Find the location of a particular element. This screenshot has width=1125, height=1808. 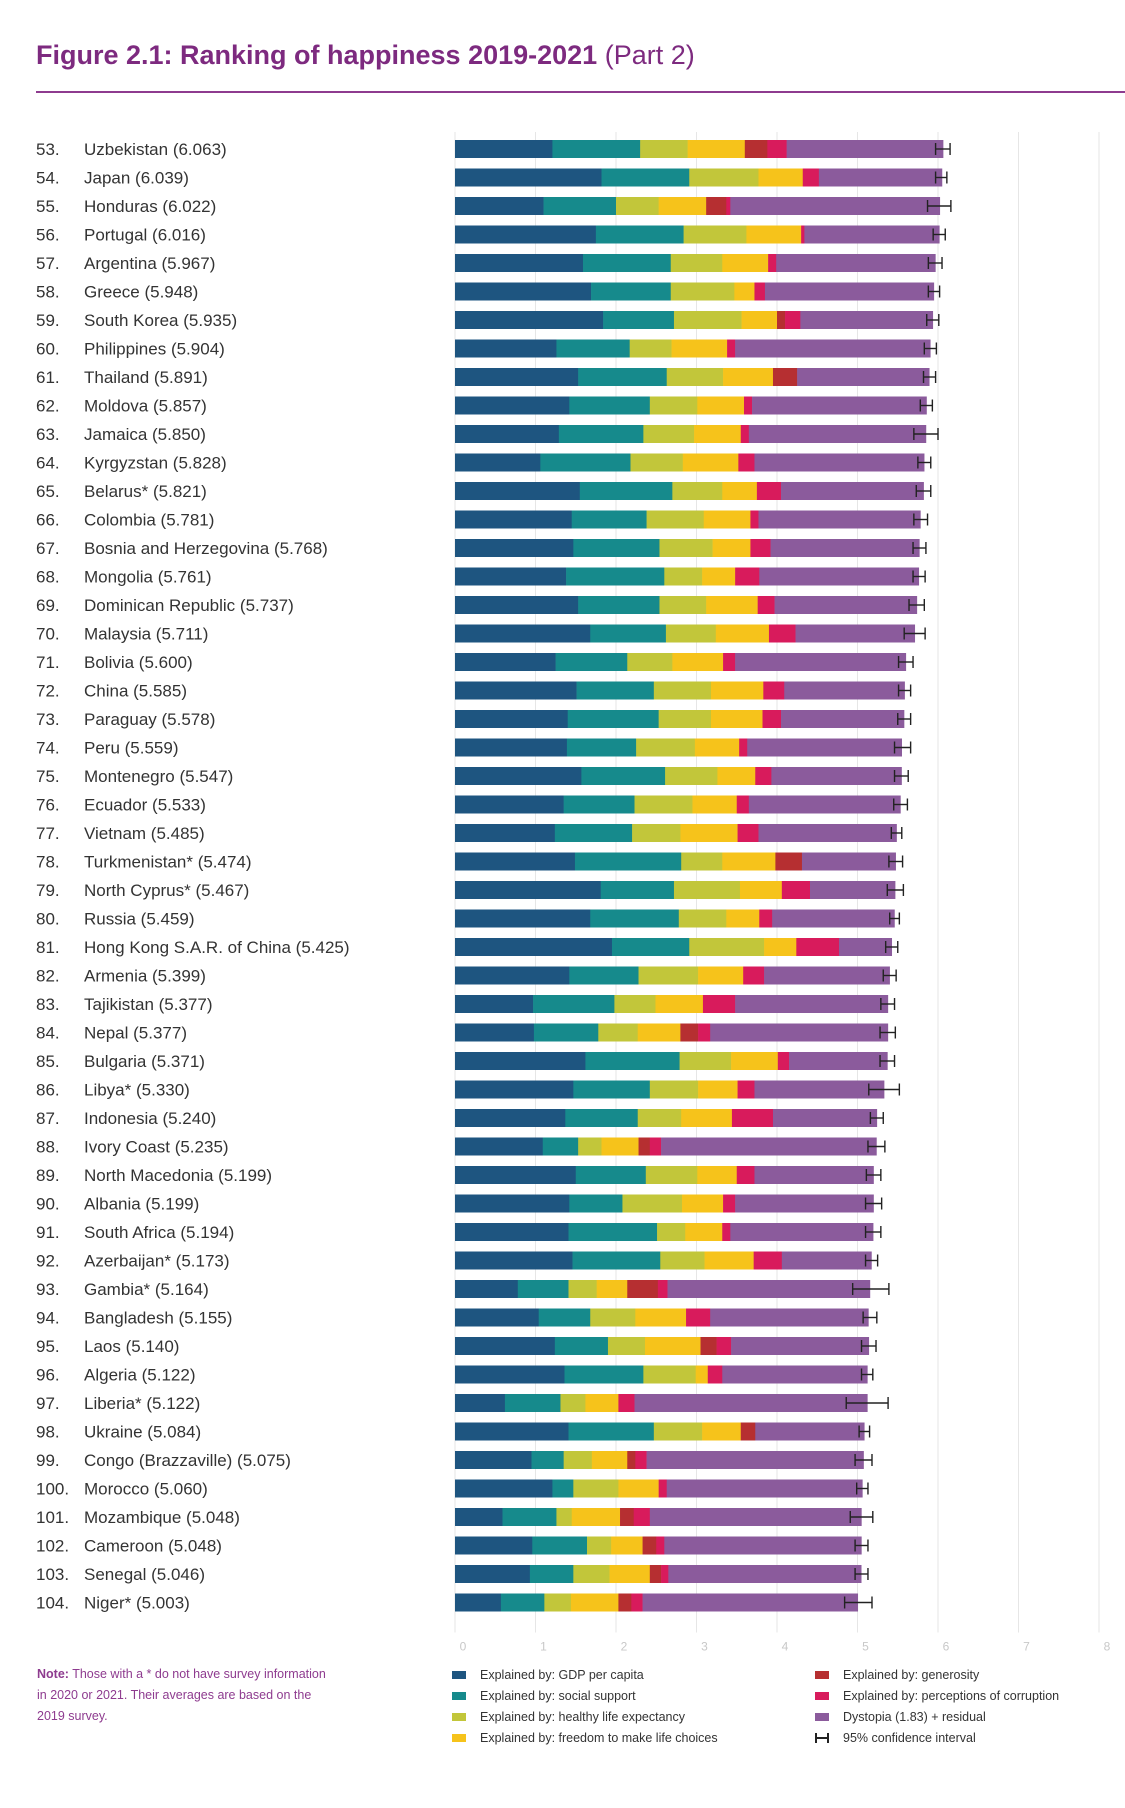

legend-label: Explained by: social support is located at coordinates (558, 1695).